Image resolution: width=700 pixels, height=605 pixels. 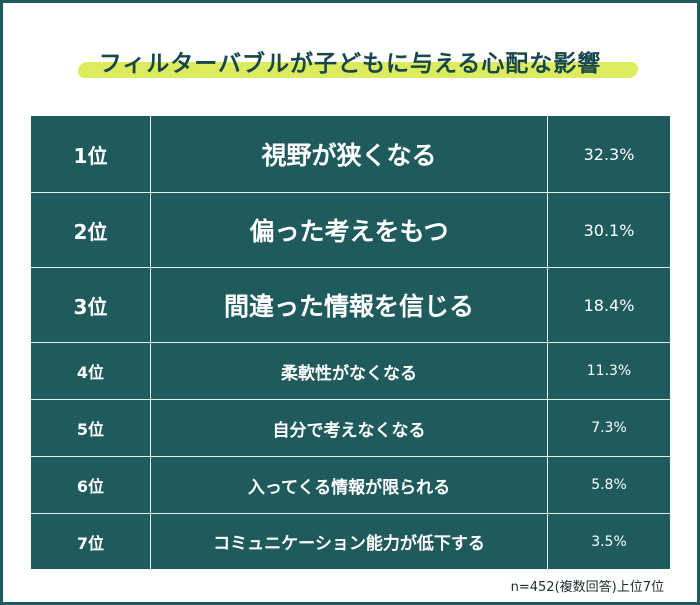 What do you see at coordinates (609, 428) in the screenshot?
I see `percent-value: 7.3%` at bounding box center [609, 428].